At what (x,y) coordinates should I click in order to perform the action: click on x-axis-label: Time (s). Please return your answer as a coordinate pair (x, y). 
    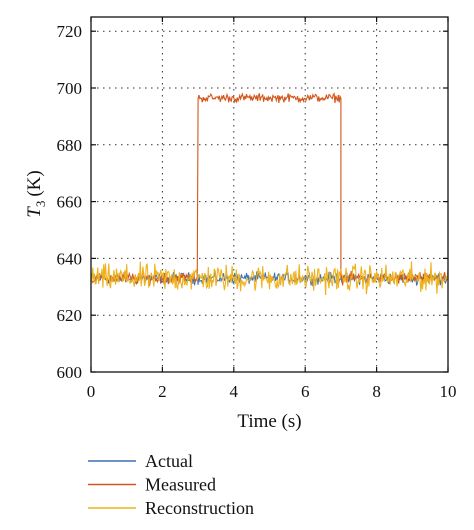
    Looking at the image, I should click on (269, 421).